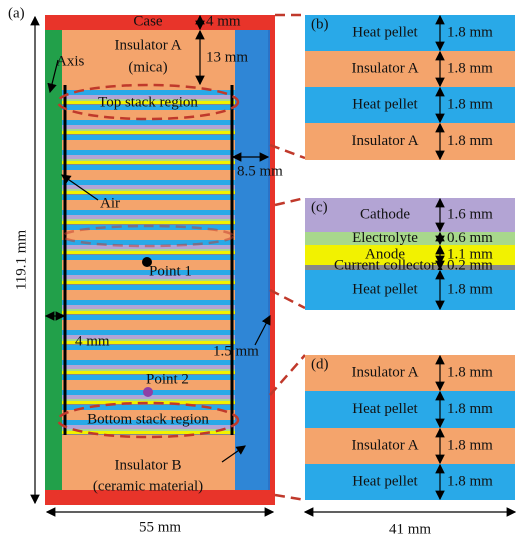 Image resolution: width=532 pixels, height=550 pixels. Describe the element at coordinates (385, 265) in the screenshot. I see `layer-name: Current collector` at that location.